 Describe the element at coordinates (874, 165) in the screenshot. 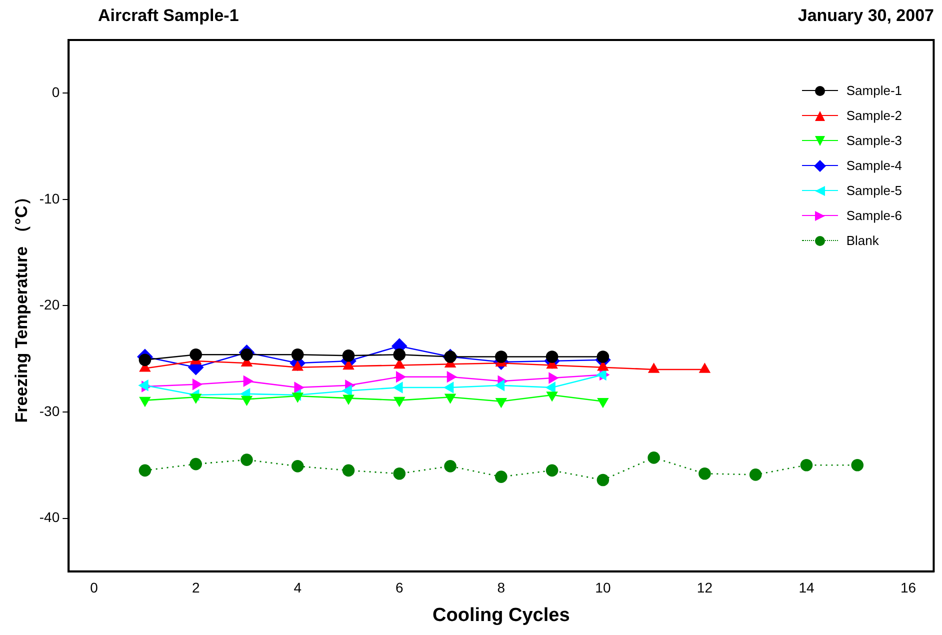

I see `legend-label: Sample-4` at that location.